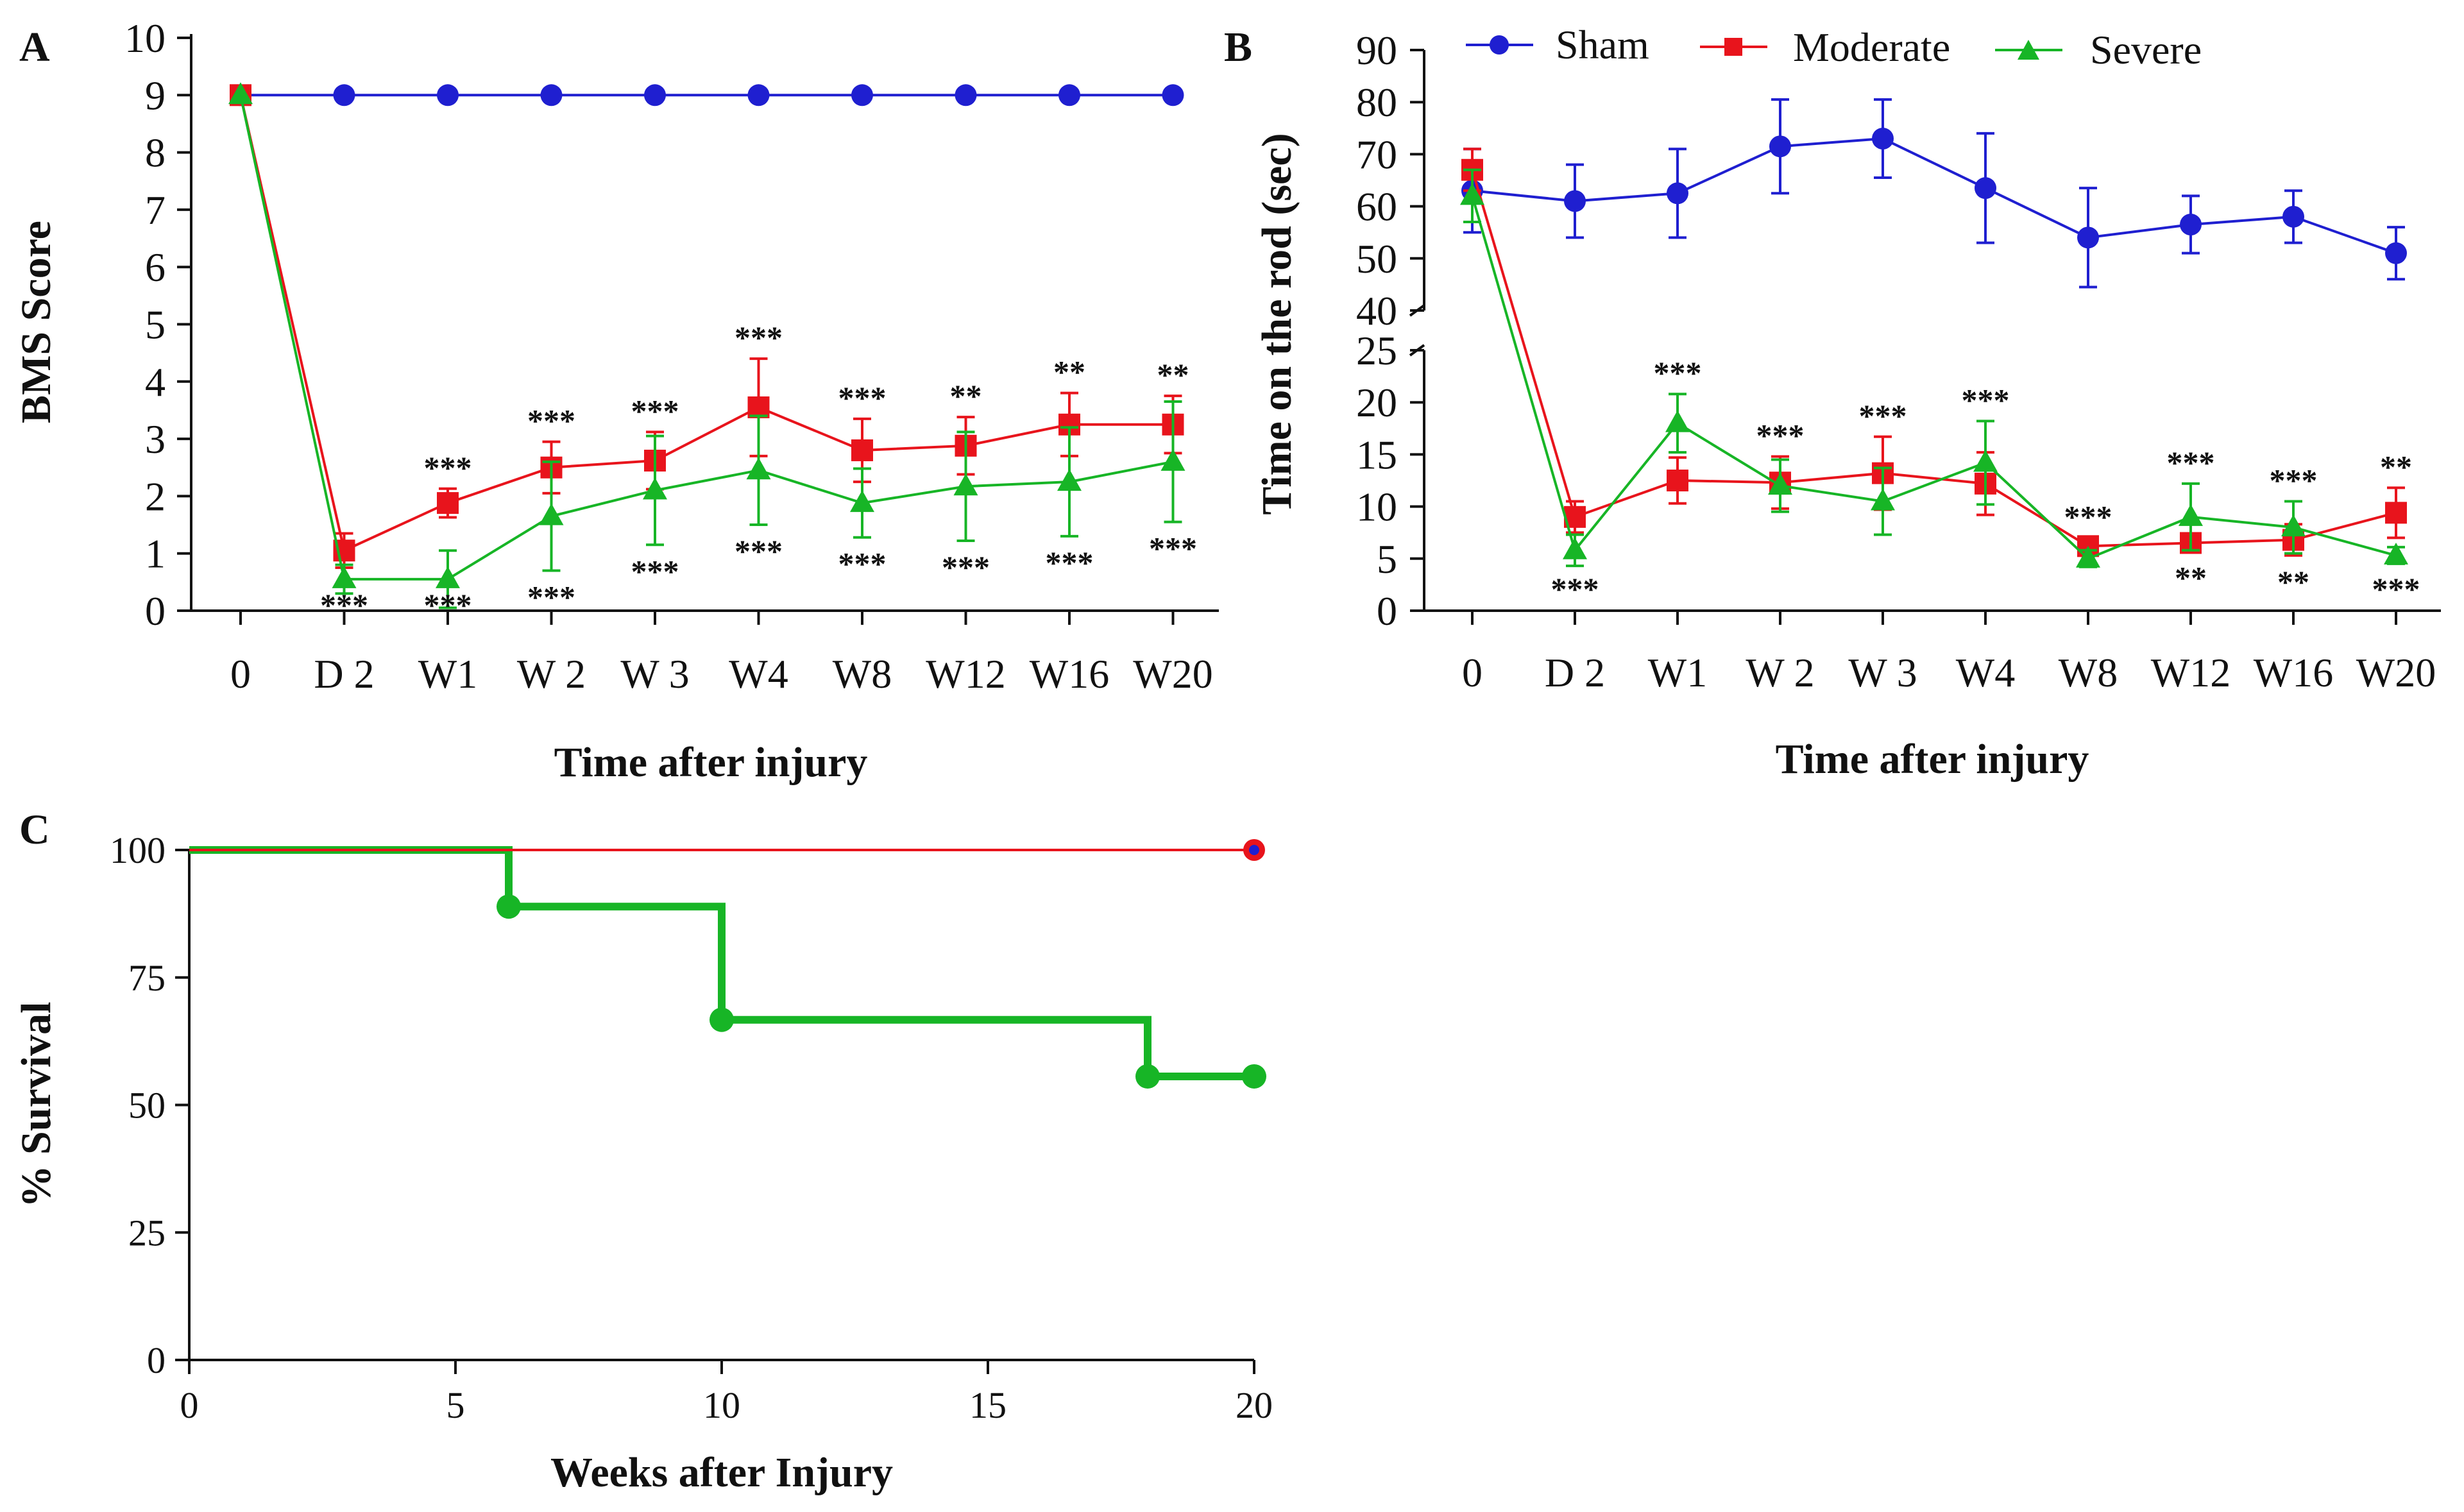 The width and height of the screenshot is (2464, 1512). What do you see at coordinates (722, 1472) in the screenshot?
I see `panel-c-x-title: Weeks after Injury` at bounding box center [722, 1472].